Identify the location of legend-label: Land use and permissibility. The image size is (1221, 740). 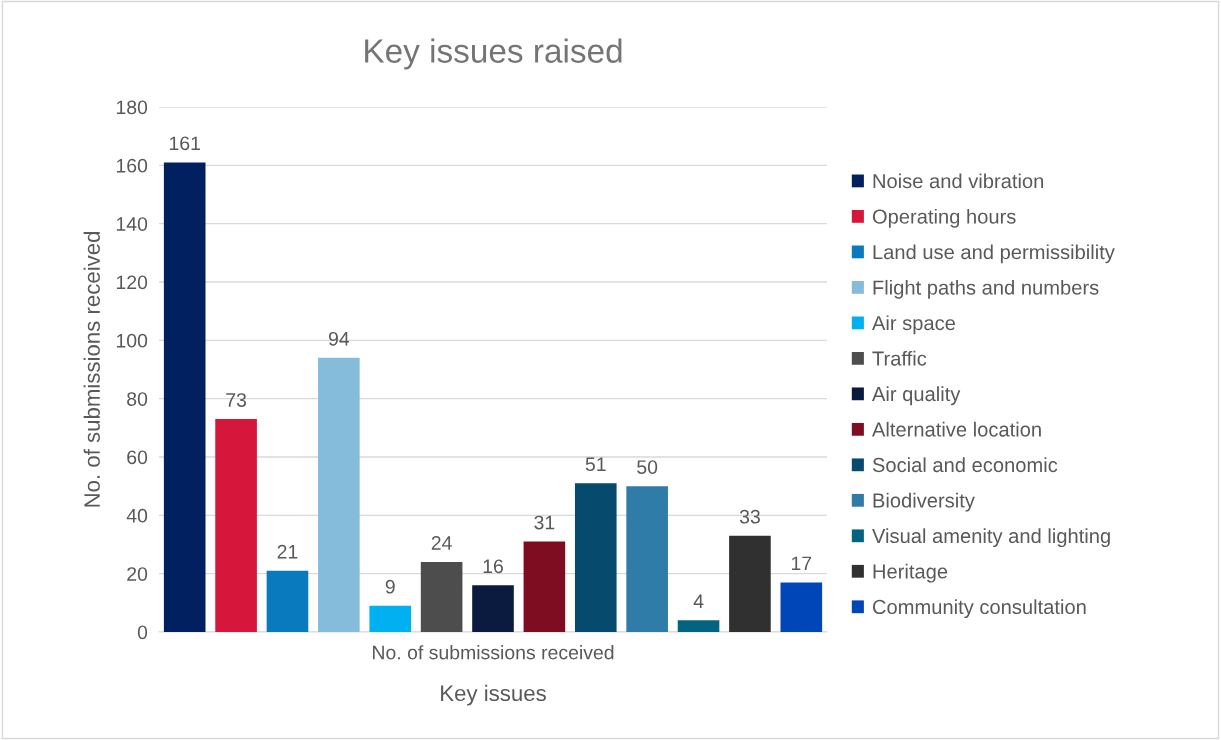
(994, 254).